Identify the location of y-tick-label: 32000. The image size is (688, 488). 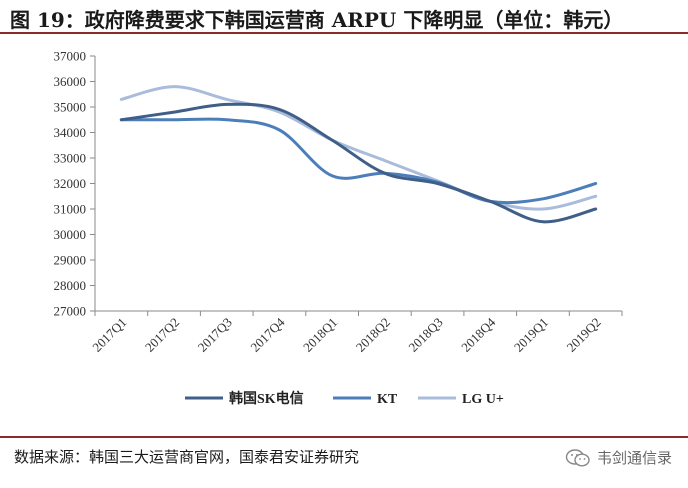
(70, 183).